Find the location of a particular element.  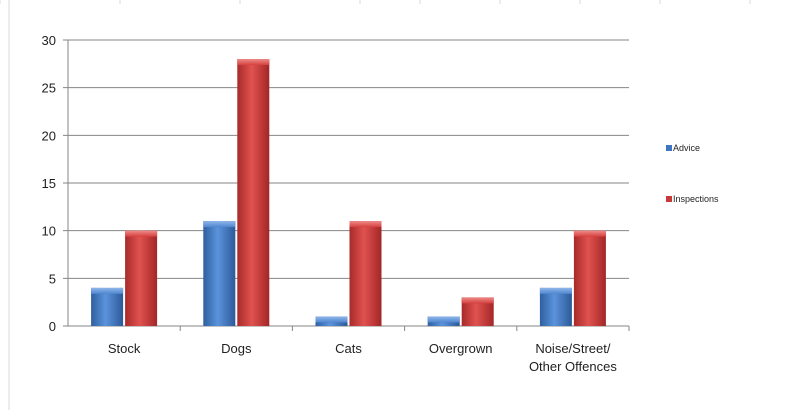

y-axis-tick-labels: 0 5 10 15 20 25 30 is located at coordinates (49, 183).